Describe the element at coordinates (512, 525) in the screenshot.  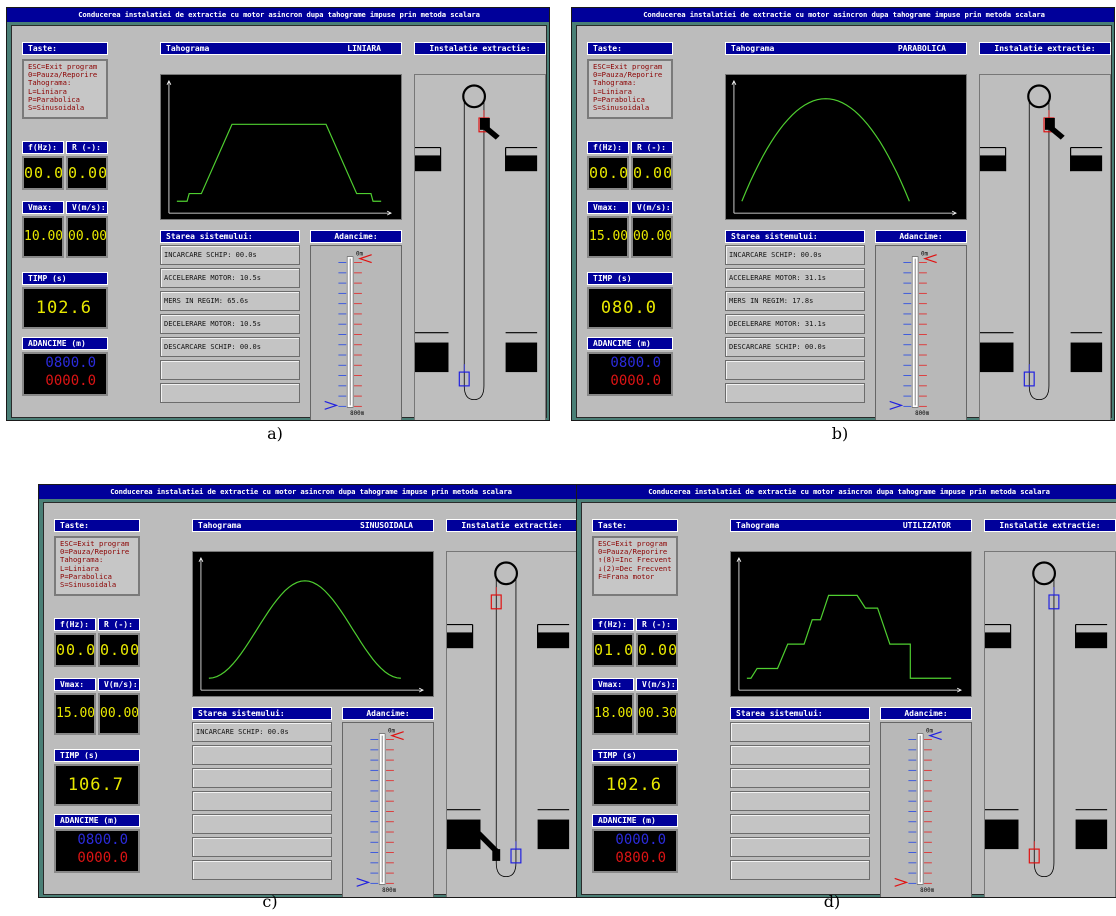
I see `shaft-header: Instalatie extractie:` at that location.